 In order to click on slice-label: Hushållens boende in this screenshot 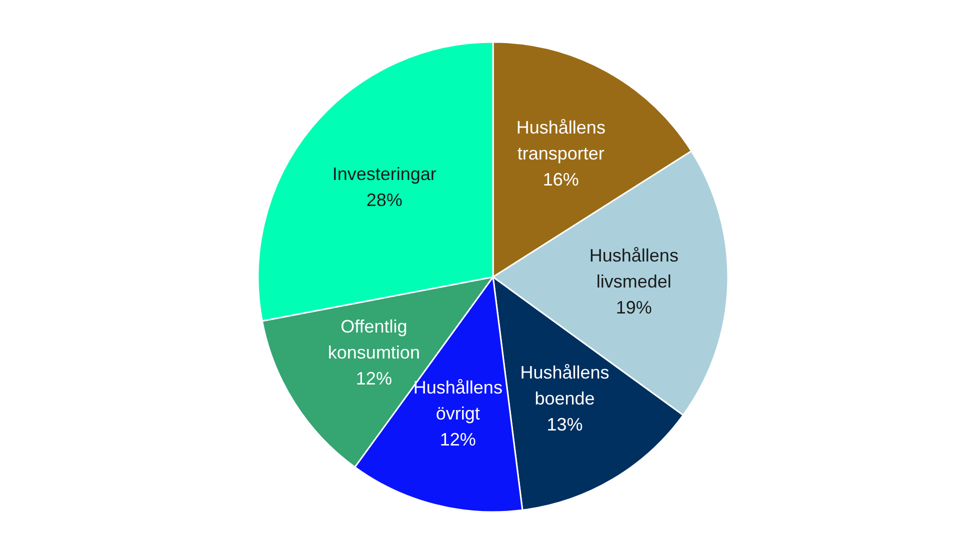, I will do `click(565, 385)`.